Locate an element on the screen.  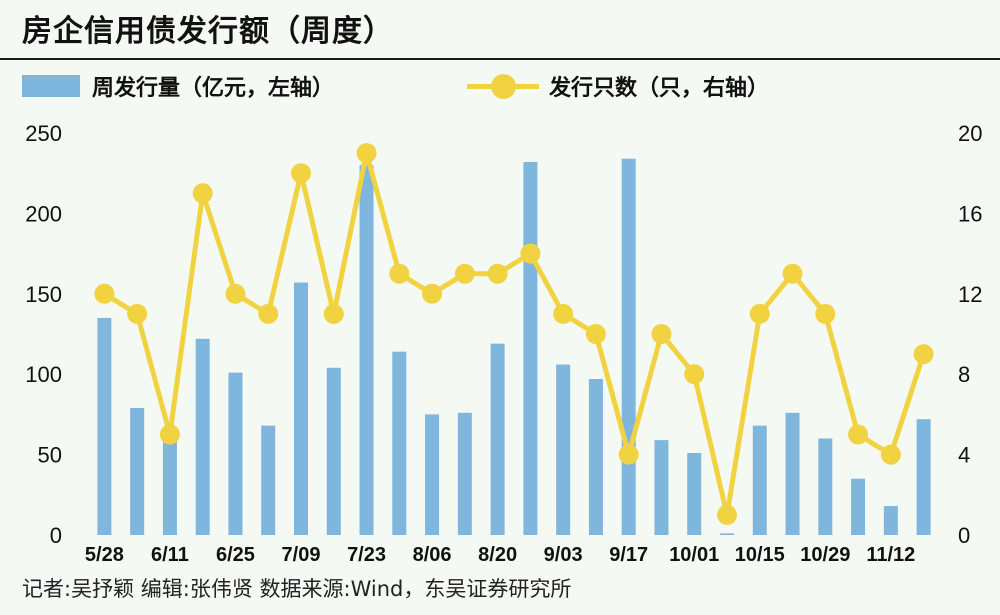
bar-8/27 is located at coordinates (530, 348).